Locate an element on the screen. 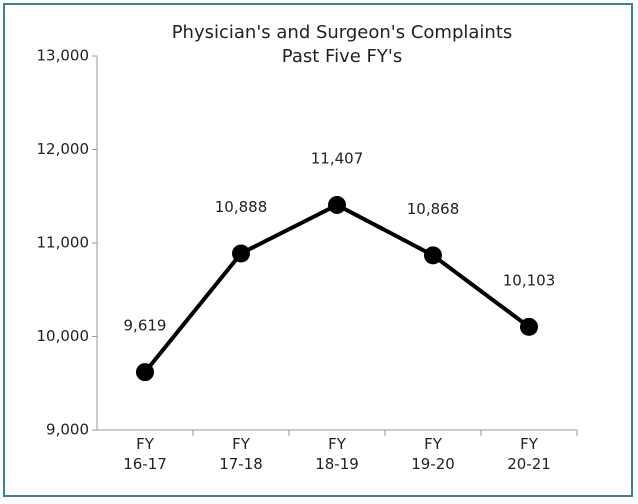 The image size is (638, 504). y-tick-label: 10,000 is located at coordinates (63, 336).